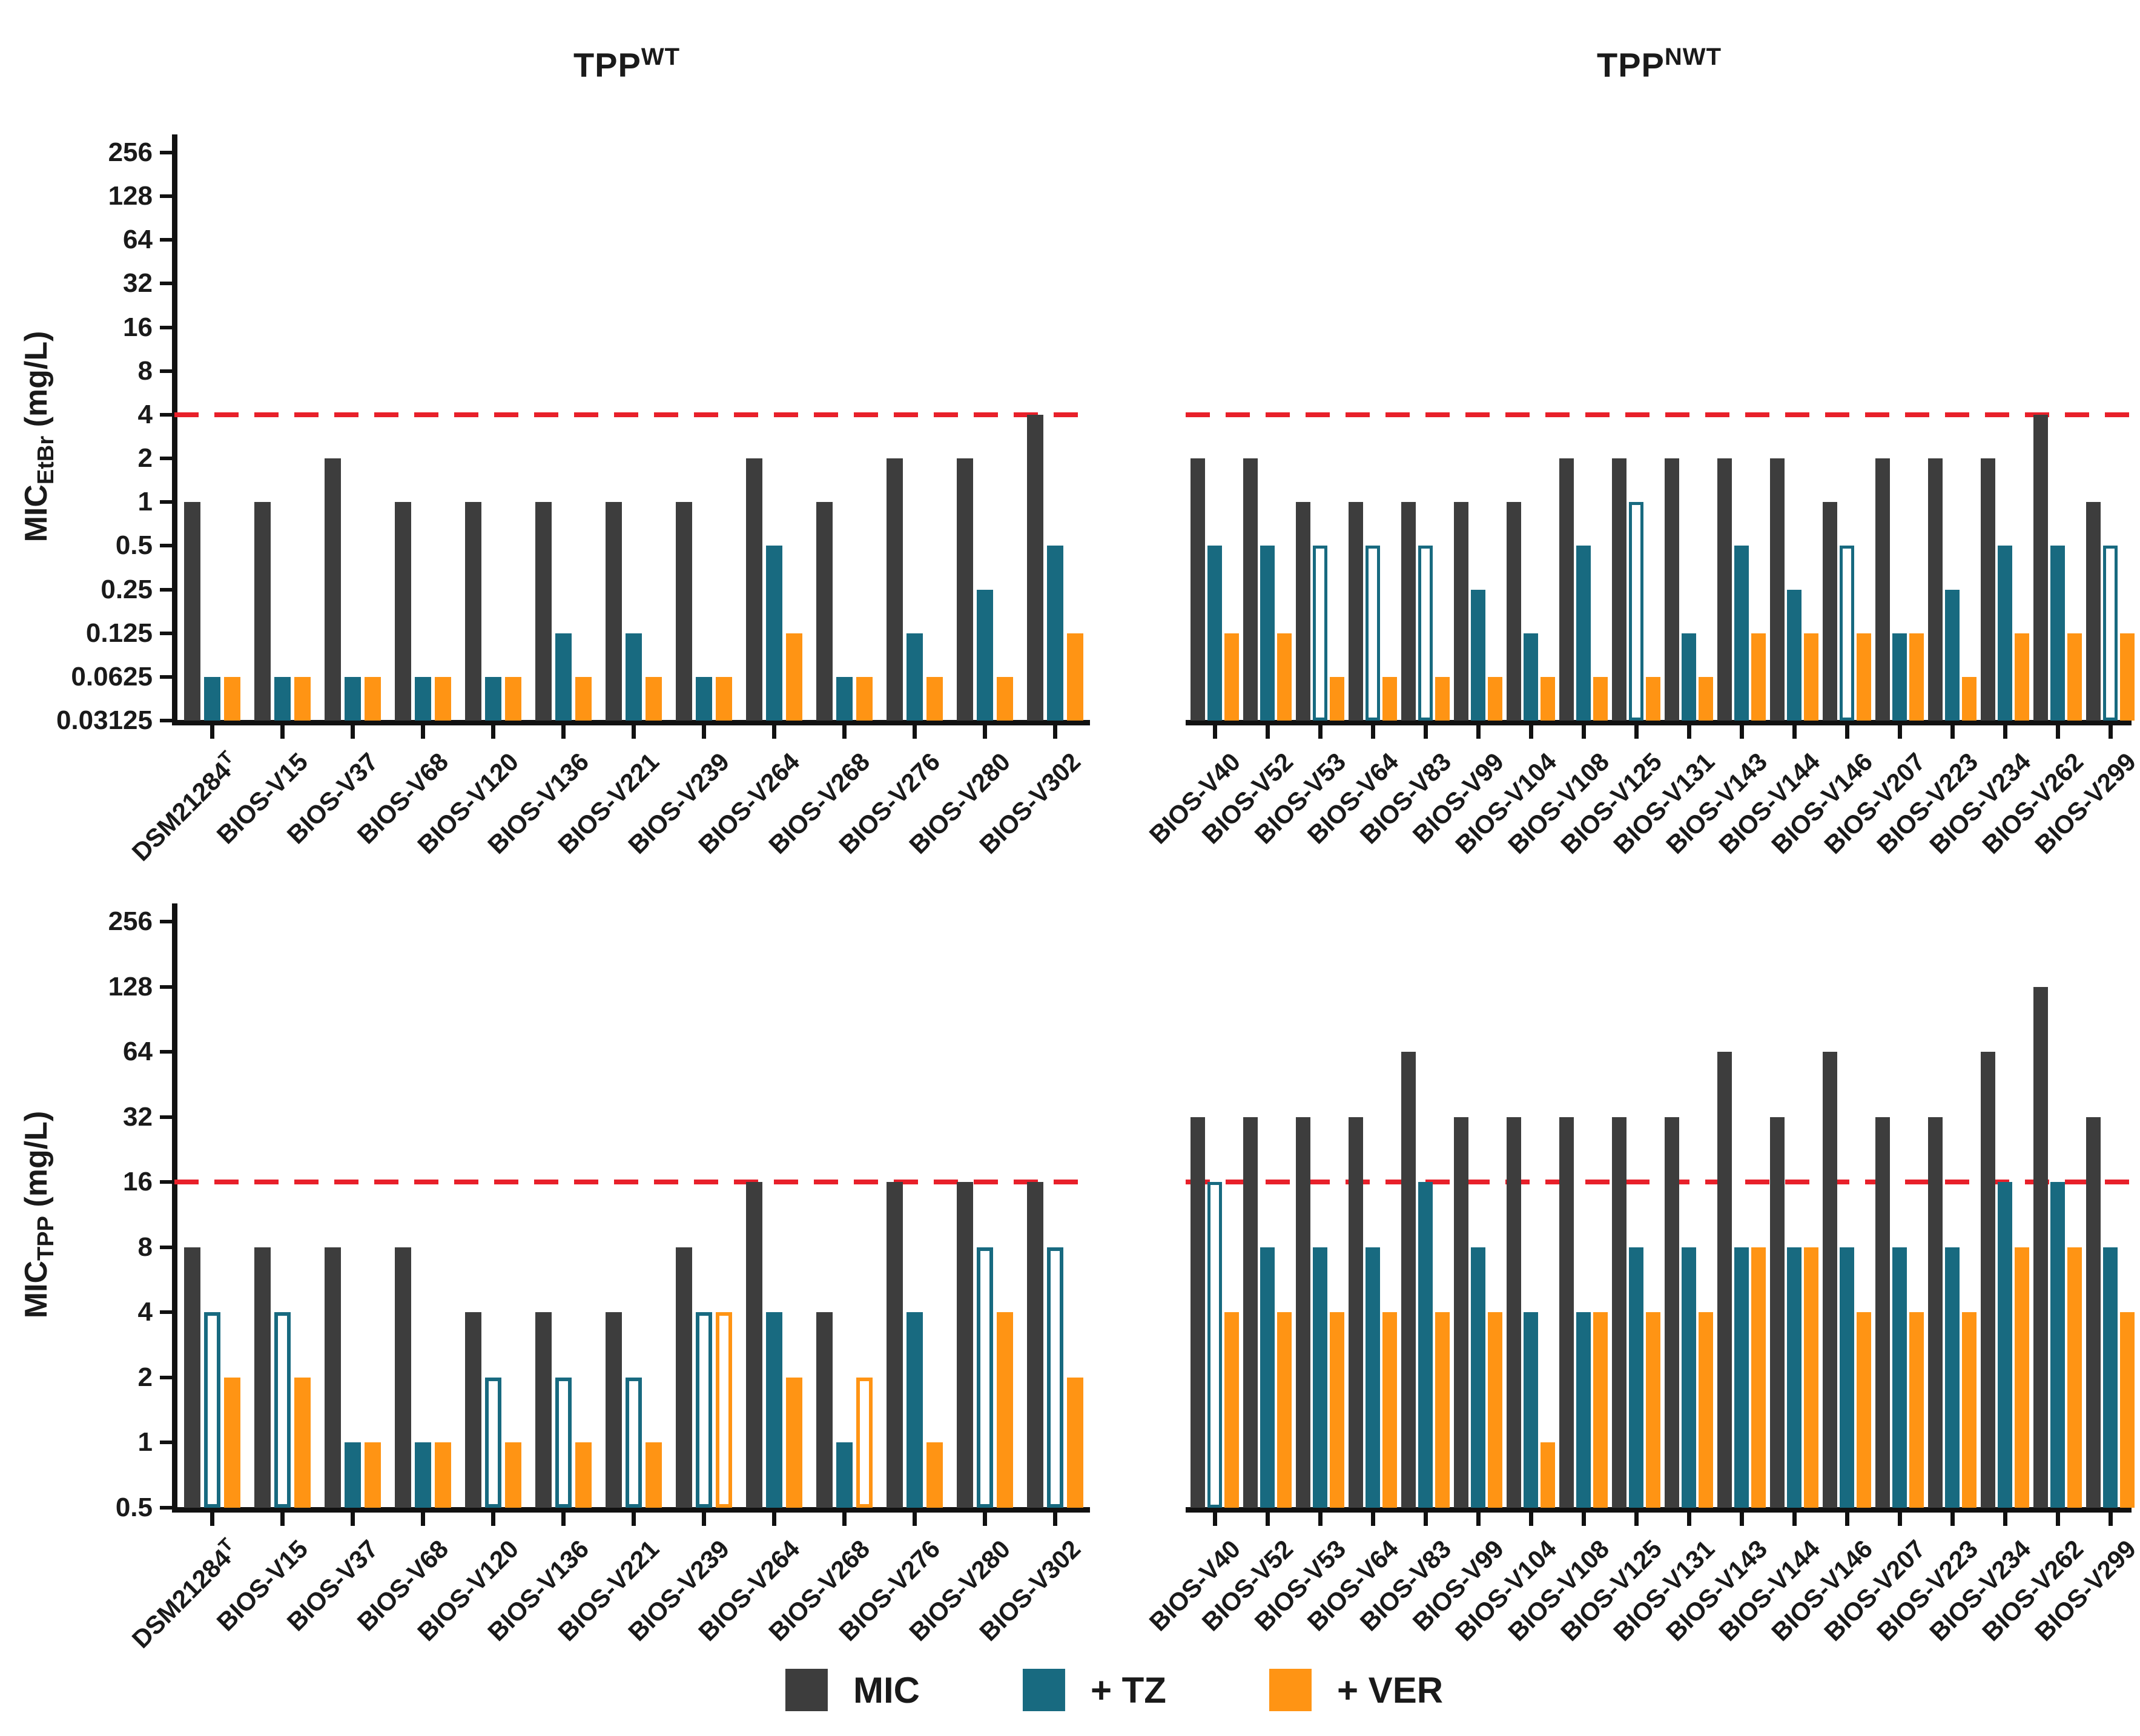 The image size is (2140, 1736). What do you see at coordinates (263, 611) in the screenshot?
I see `bar-mic-BIOS-V15` at bounding box center [263, 611].